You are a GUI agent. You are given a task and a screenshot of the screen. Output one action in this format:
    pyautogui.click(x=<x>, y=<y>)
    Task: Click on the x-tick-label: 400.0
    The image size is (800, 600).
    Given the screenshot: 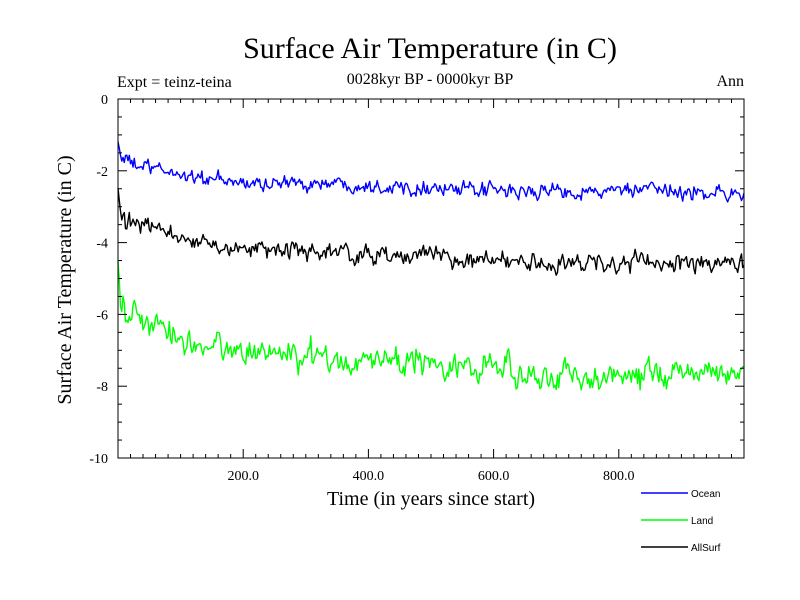 What is the action you would take?
    pyautogui.click(x=369, y=476)
    